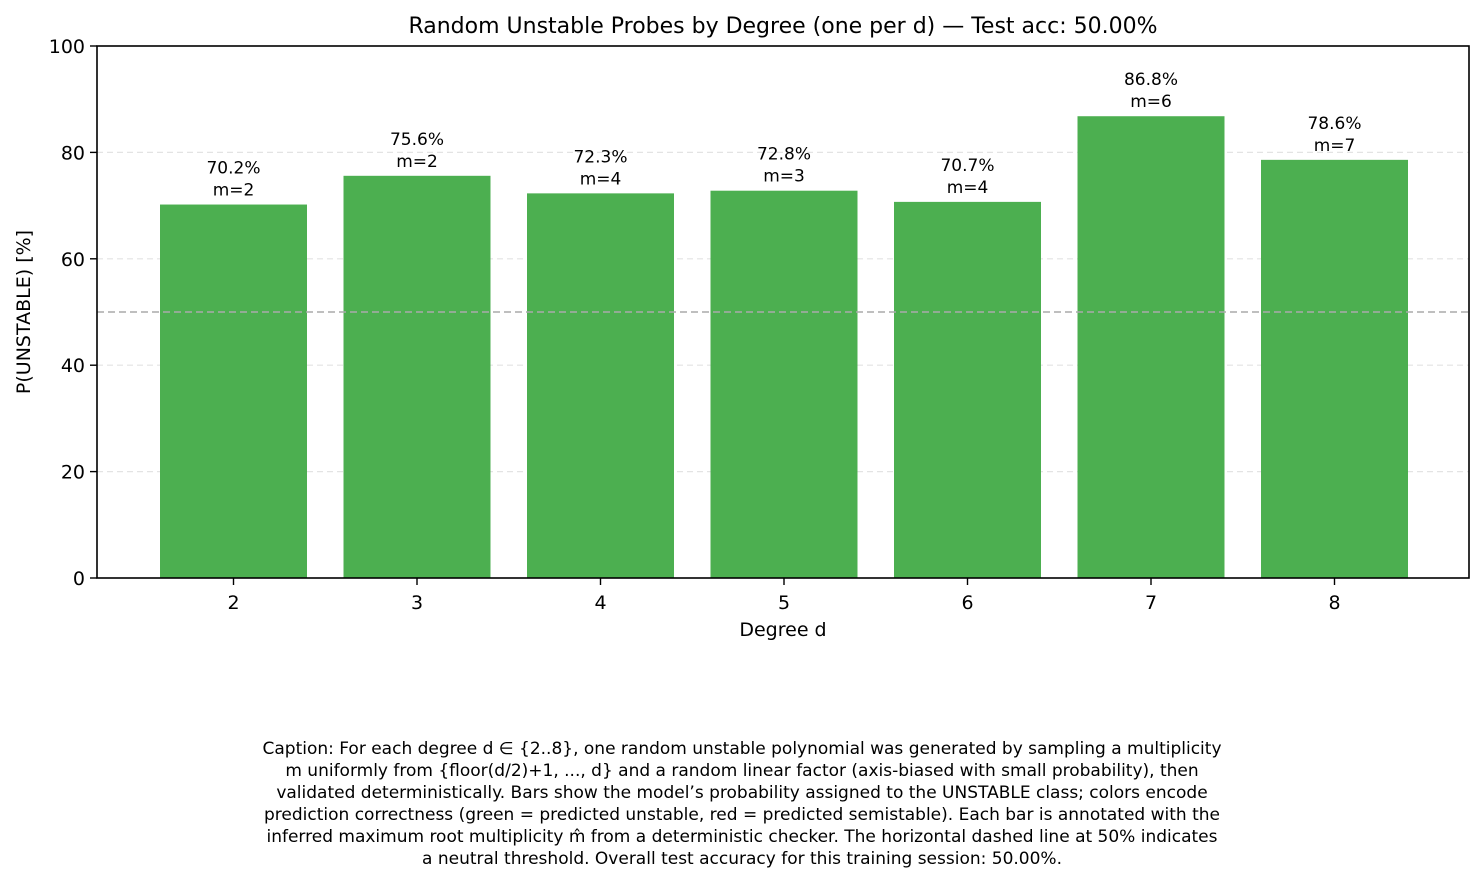 Image resolution: width=1484 pixels, height=885 pixels. What do you see at coordinates (782, 630) in the screenshot?
I see `x-axis-label: Degree d` at bounding box center [782, 630].